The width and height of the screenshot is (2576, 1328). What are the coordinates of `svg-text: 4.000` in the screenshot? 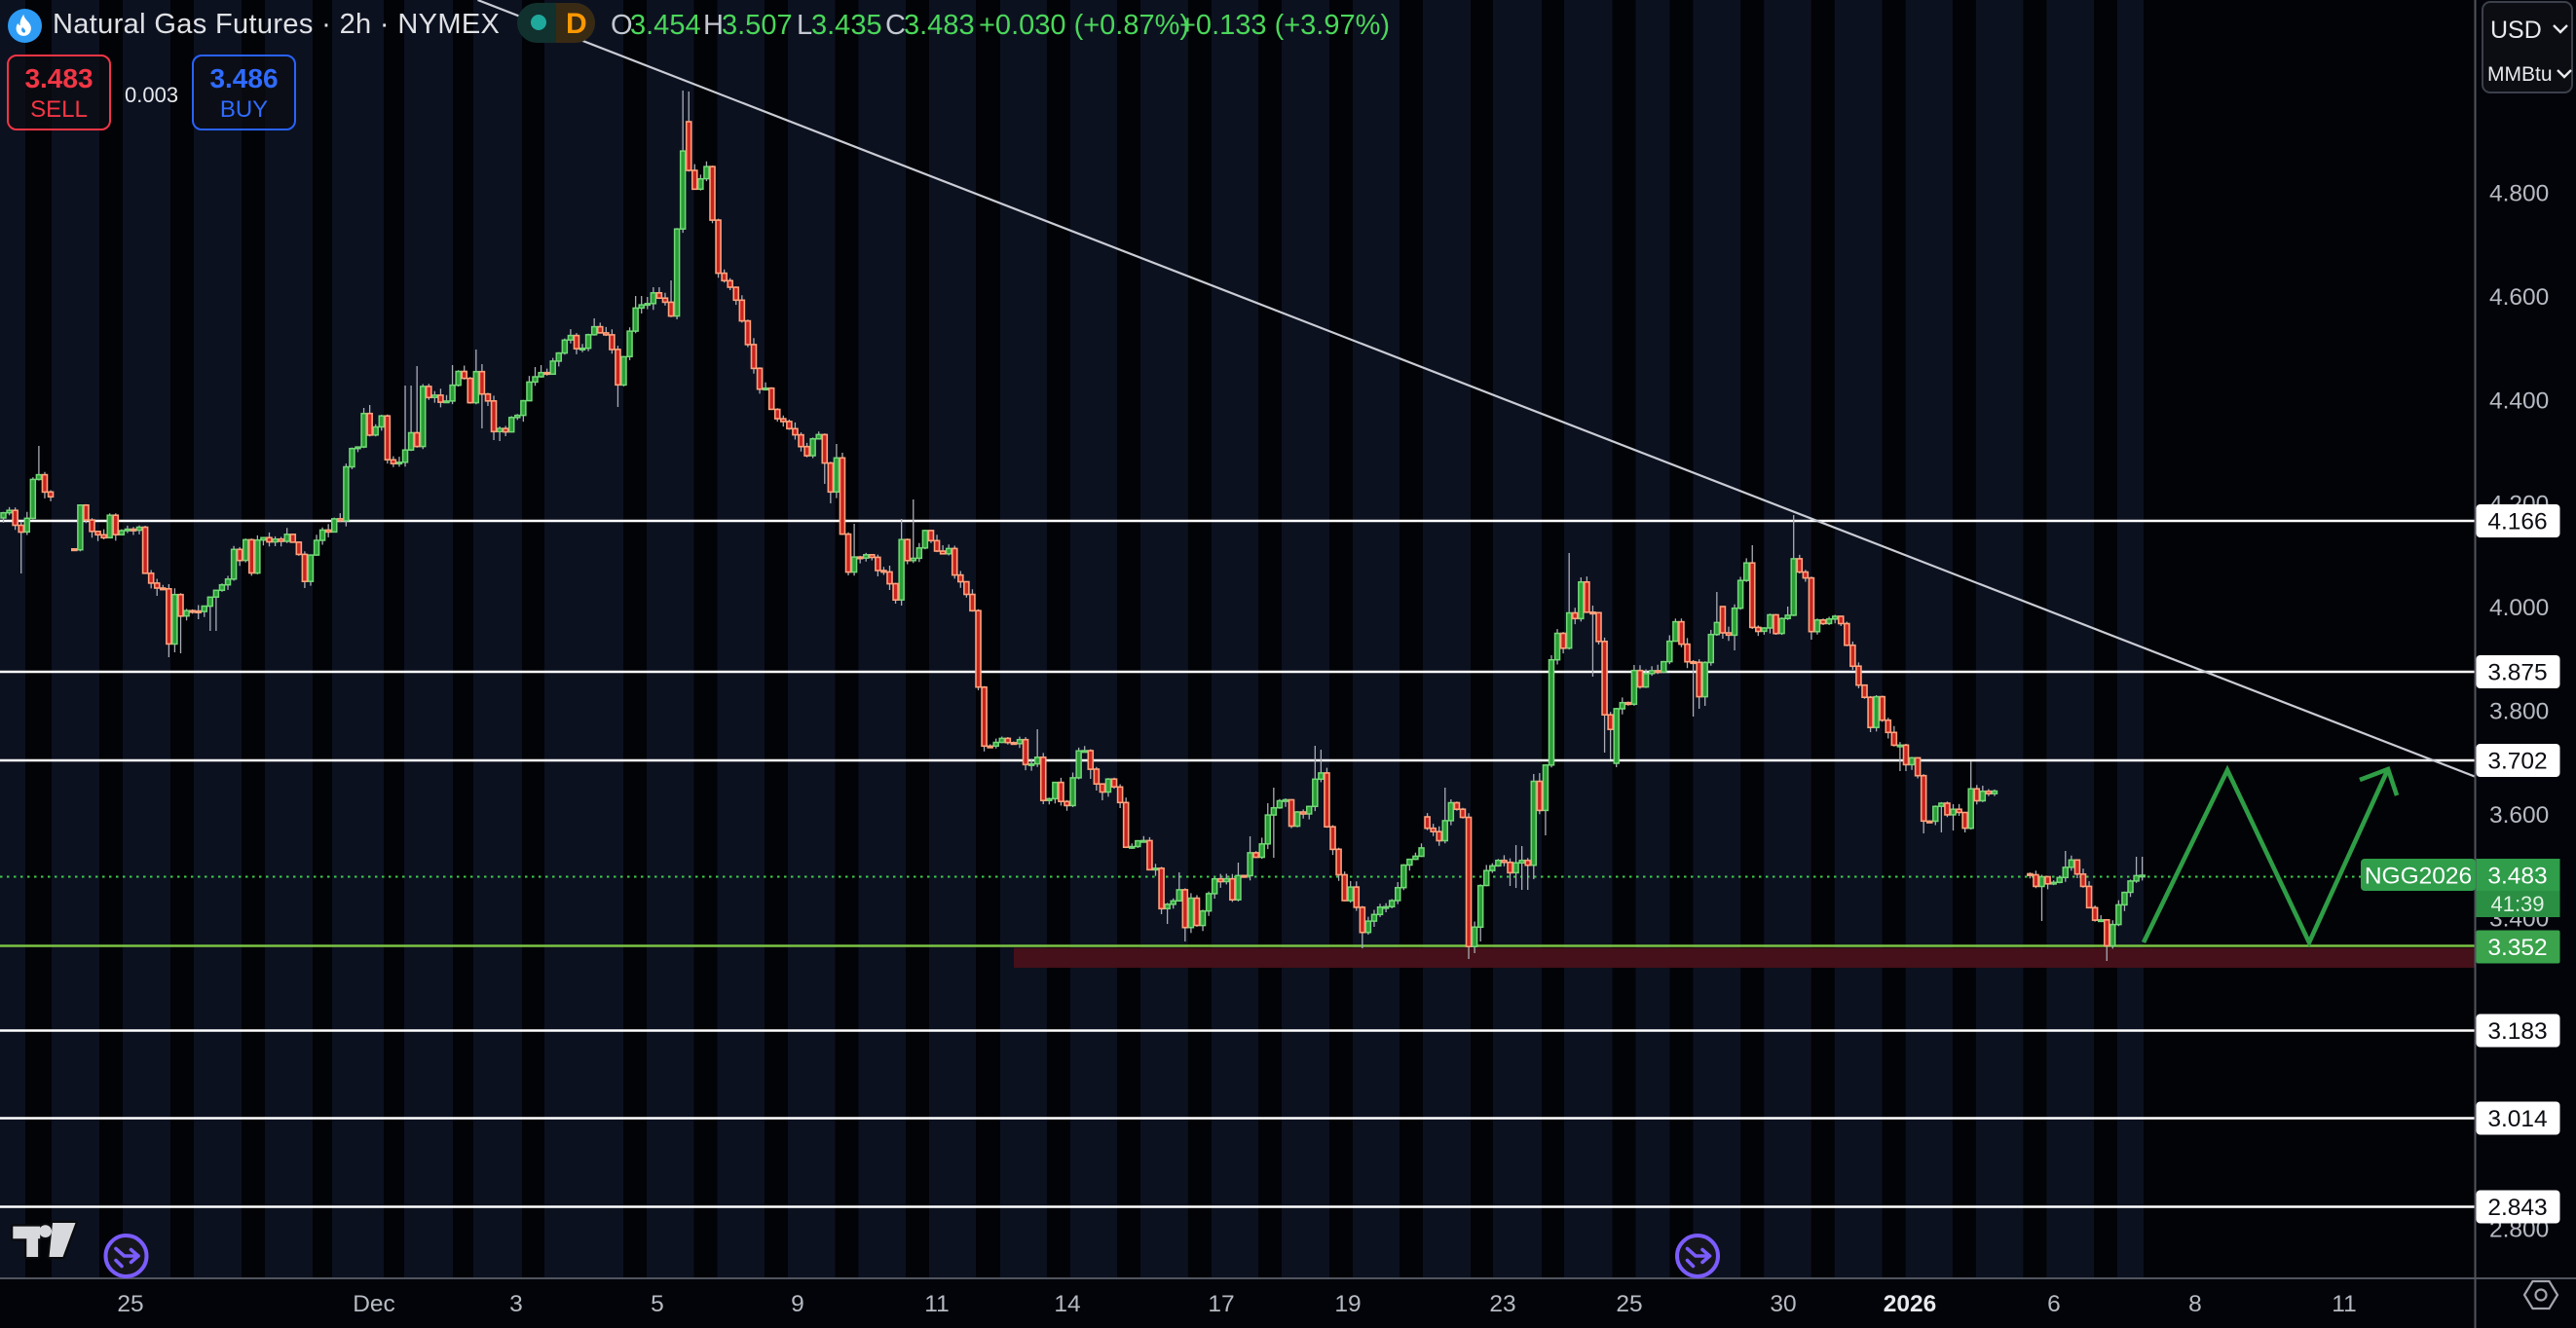 It's located at (2519, 608).